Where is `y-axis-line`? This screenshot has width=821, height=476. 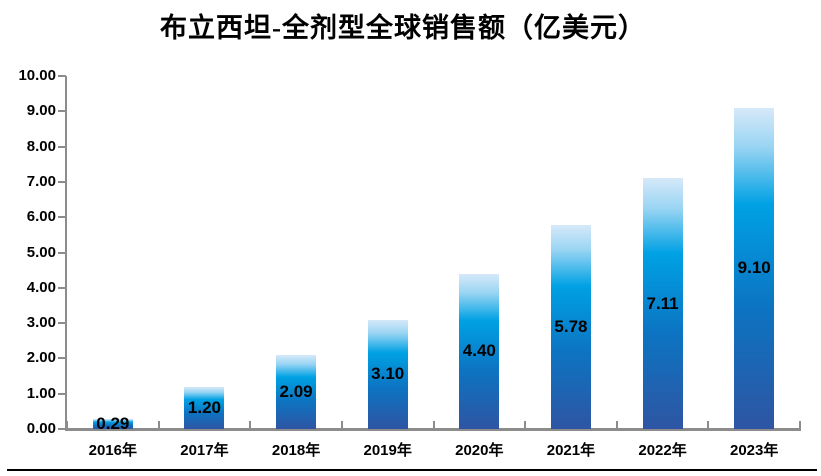 y-axis-line is located at coordinates (66, 253).